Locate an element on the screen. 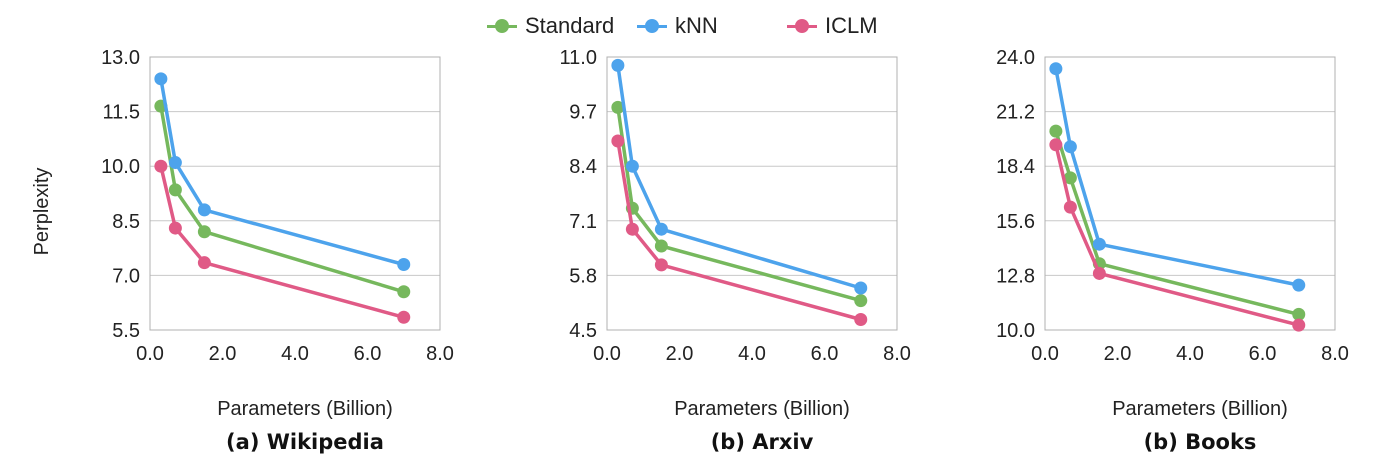 Image resolution: width=1400 pixels, height=471 pixels. legend: Standard kNN ICLM is located at coordinates (700, 26).